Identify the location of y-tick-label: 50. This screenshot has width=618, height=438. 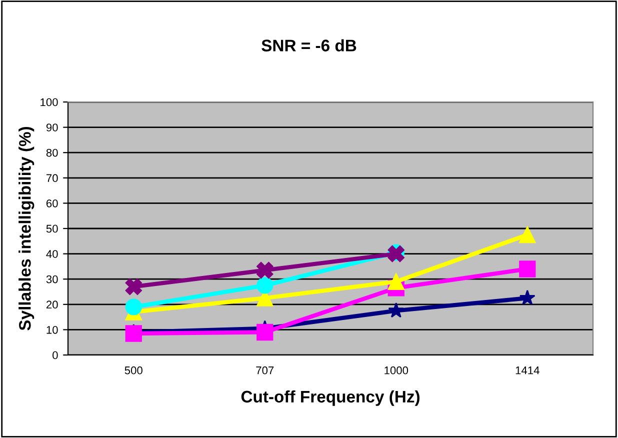
(52, 228).